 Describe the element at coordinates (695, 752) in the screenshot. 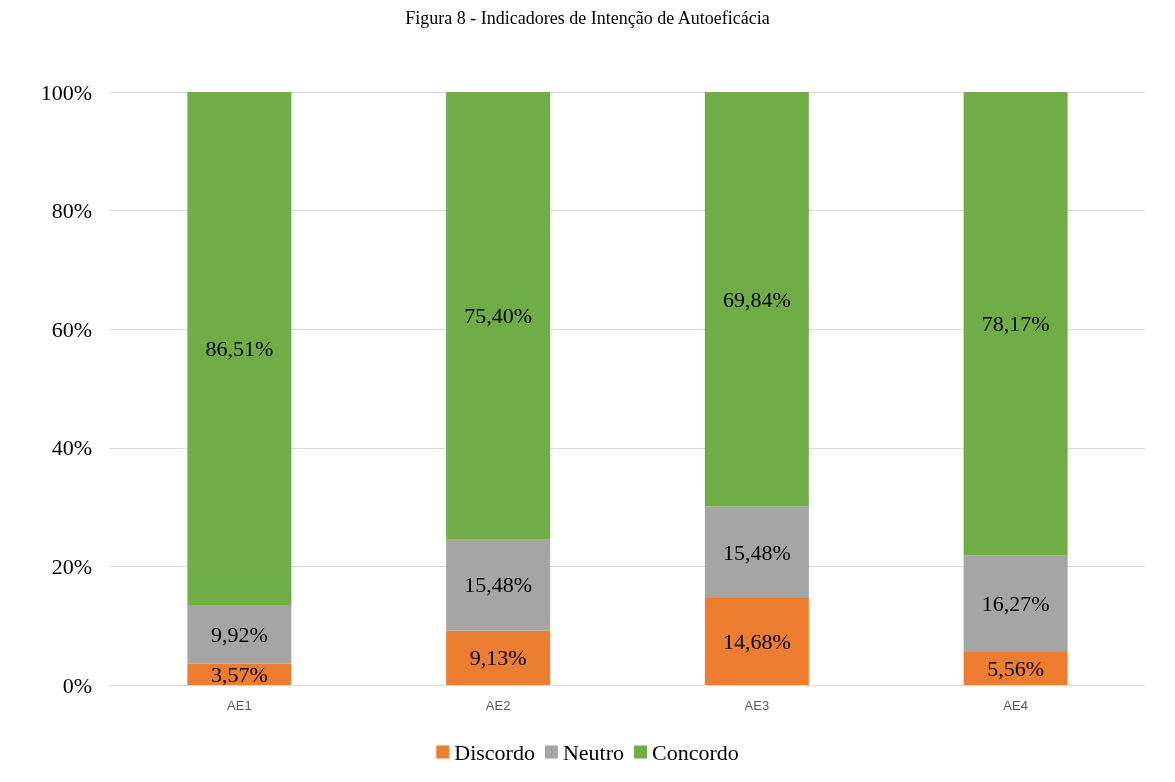

I see `legend-label: Concordo` at that location.